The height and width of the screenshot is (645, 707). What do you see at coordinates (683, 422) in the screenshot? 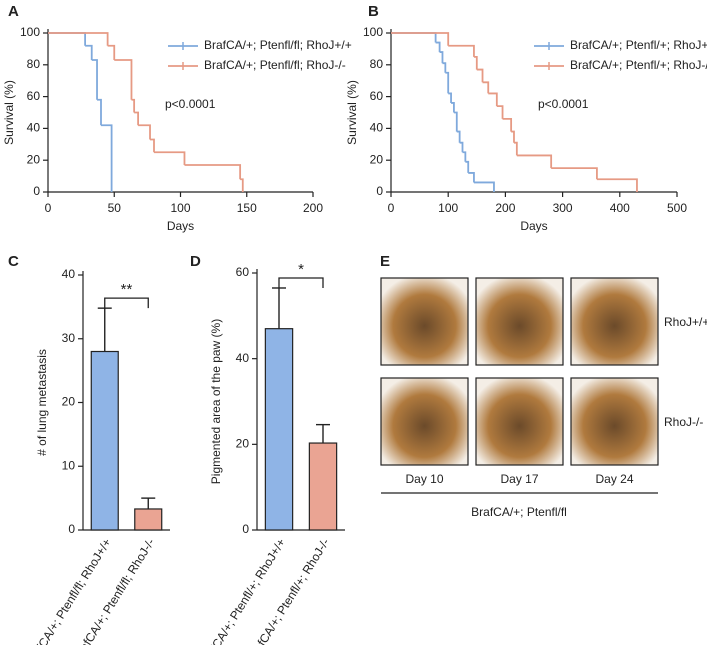
I see `row-label: RhoJ-/-` at bounding box center [683, 422].